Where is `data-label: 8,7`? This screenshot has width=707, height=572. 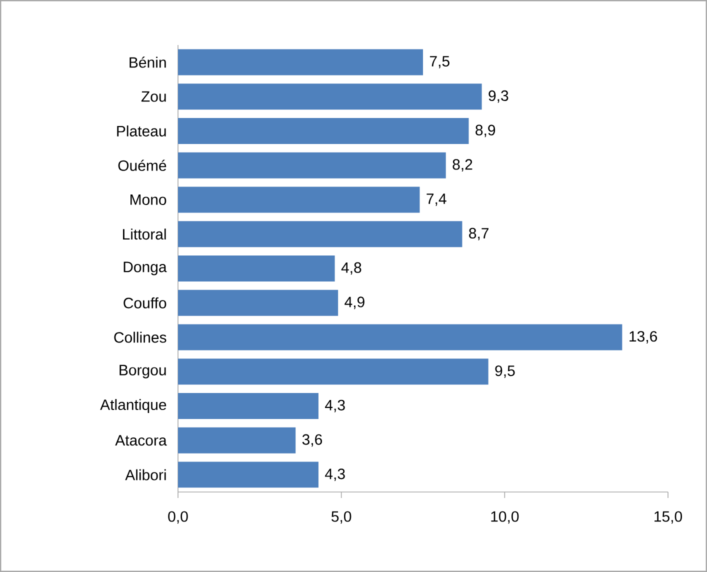
data-label: 8,7 is located at coordinates (478, 234).